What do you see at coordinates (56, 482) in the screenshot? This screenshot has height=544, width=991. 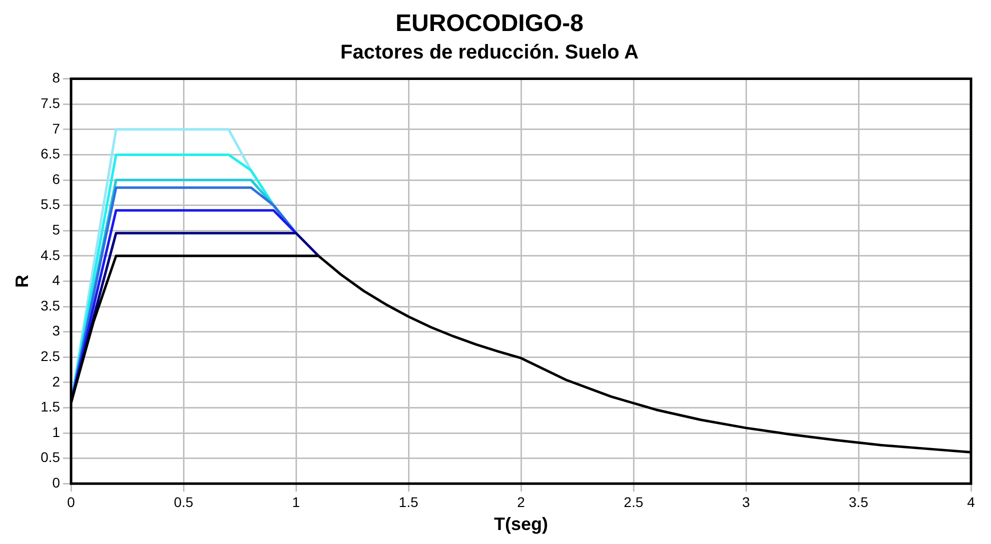 I see `y-tick-label: 0` at bounding box center [56, 482].